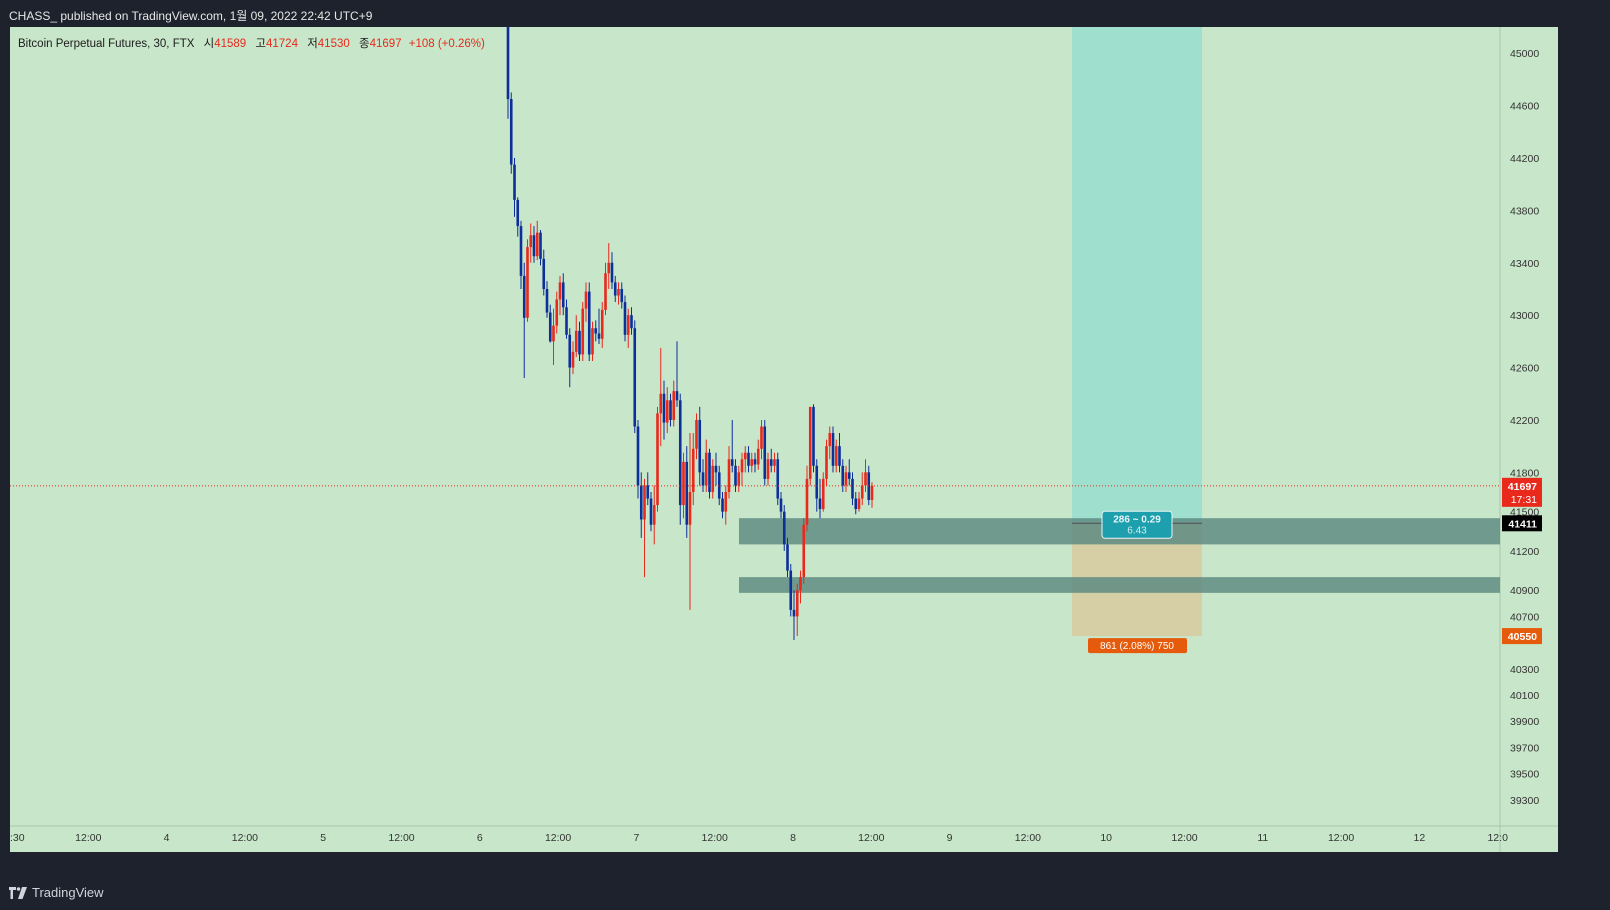 The height and width of the screenshot is (910, 1610). Describe the element at coordinates (1524, 54) in the screenshot. I see `y-tick-label: 45000` at that location.